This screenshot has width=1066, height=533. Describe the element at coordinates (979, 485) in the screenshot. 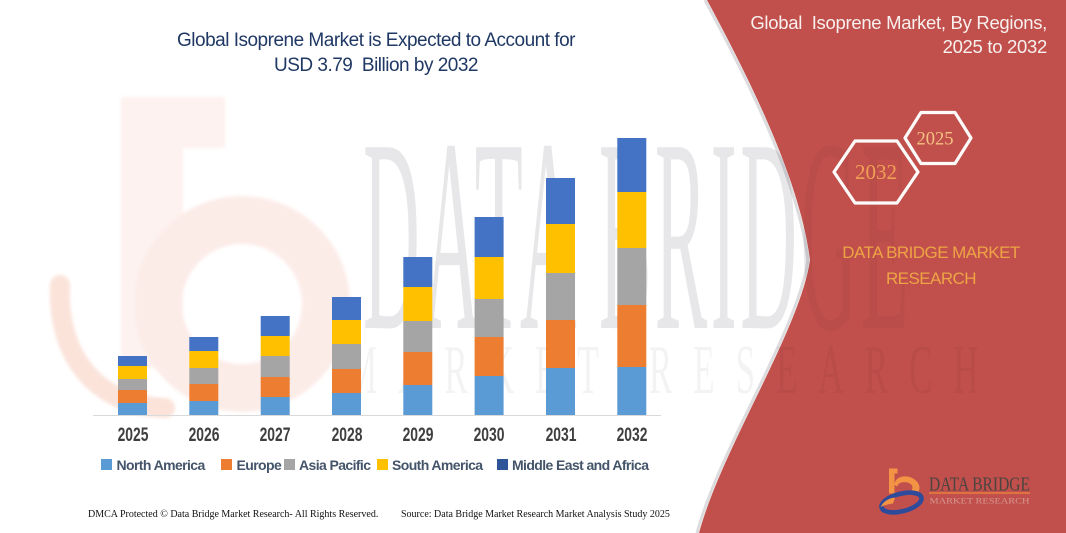

I see `svg-text: DATA BRIDGE` at that location.